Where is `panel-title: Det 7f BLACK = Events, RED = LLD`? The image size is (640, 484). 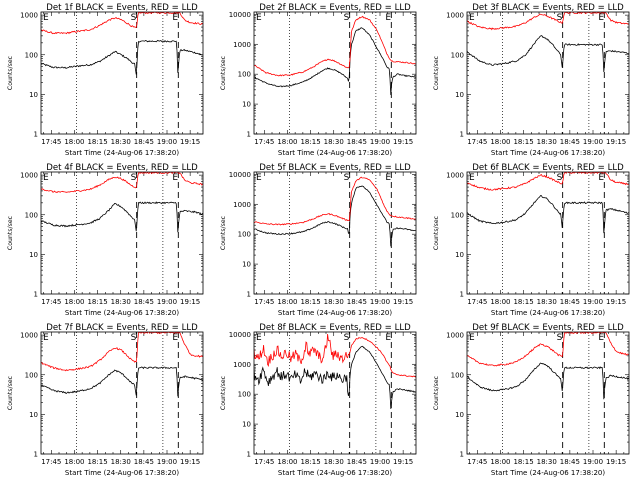 panel-title: Det 7f BLACK = Events, RED = LLD is located at coordinates (122, 328).